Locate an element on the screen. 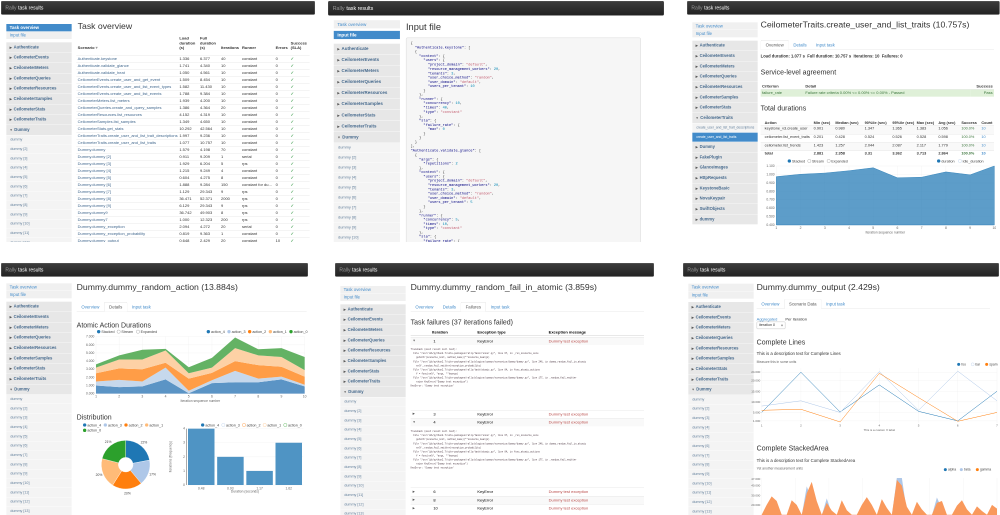  svg-text: 1.62 is located at coordinates (288, 488).